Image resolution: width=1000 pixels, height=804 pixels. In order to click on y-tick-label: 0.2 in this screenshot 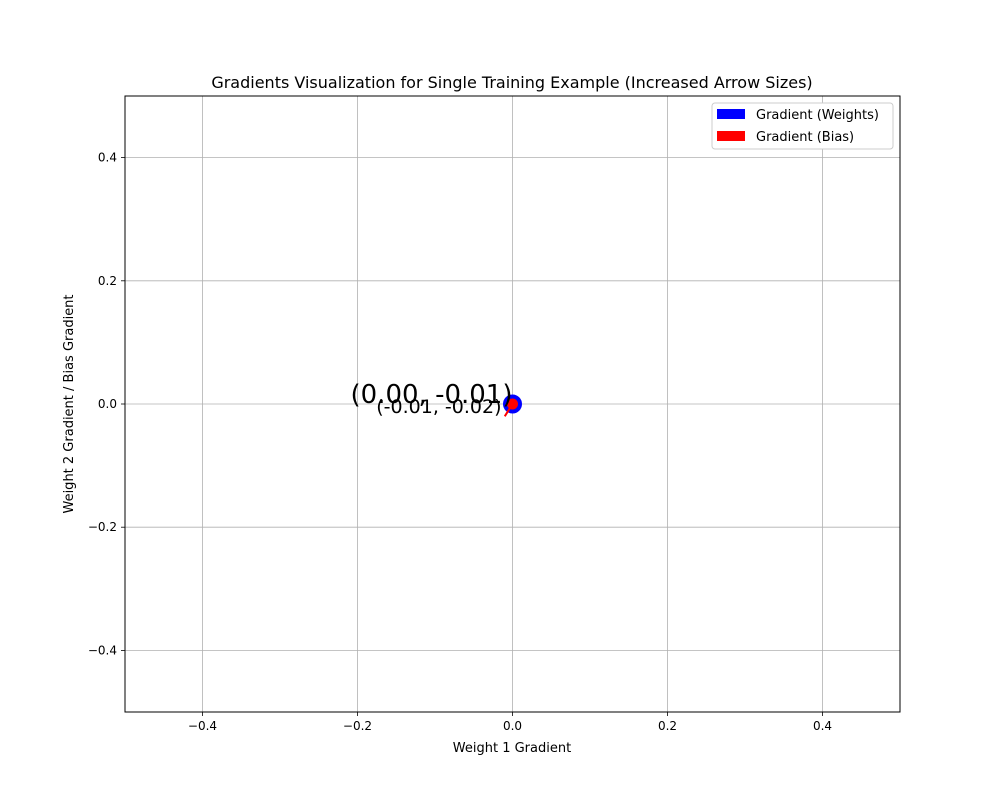, I will do `click(107, 281)`.